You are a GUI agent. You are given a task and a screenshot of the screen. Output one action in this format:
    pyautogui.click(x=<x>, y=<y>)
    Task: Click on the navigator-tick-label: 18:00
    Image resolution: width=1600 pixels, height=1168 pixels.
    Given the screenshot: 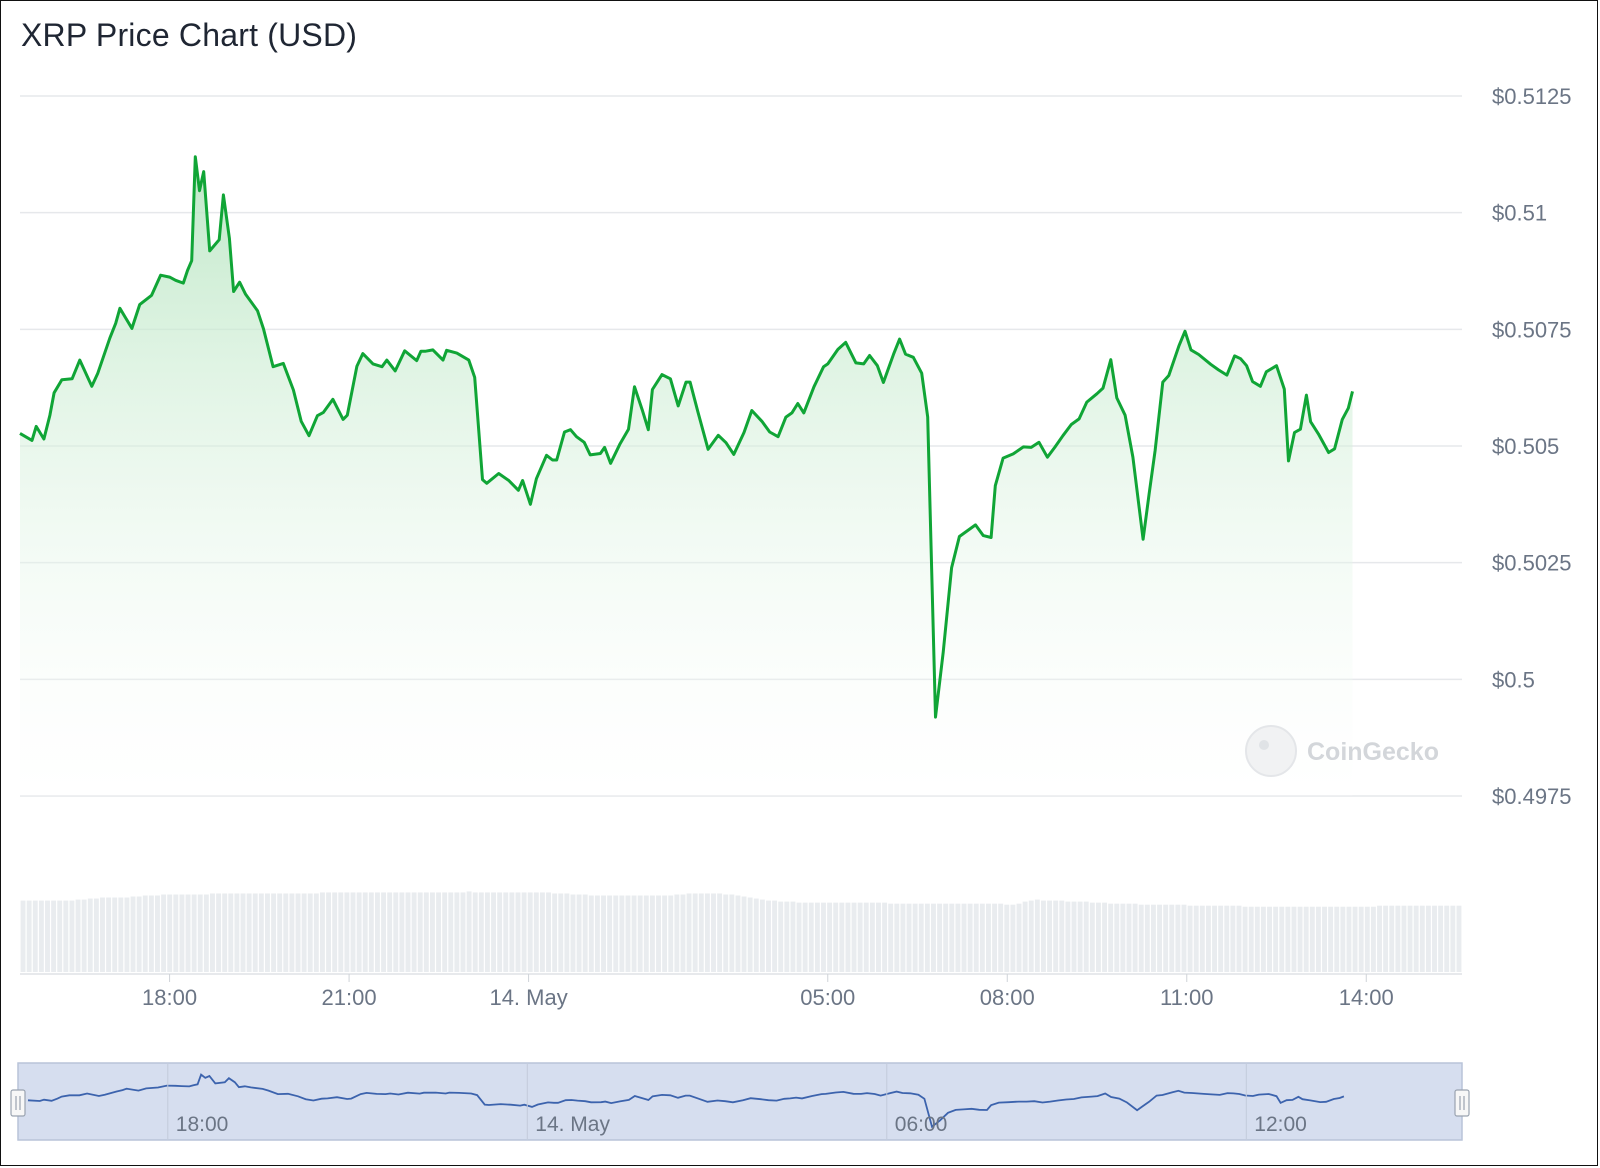 What is the action you would take?
    pyautogui.click(x=202, y=1124)
    